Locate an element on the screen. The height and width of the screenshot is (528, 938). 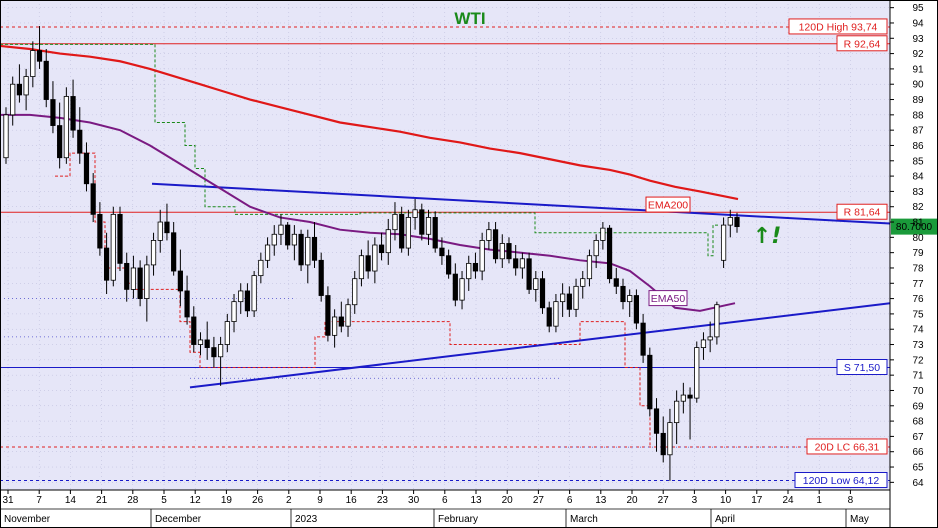
label-ema50-text: EMA50 is located at coordinates (668, 299).